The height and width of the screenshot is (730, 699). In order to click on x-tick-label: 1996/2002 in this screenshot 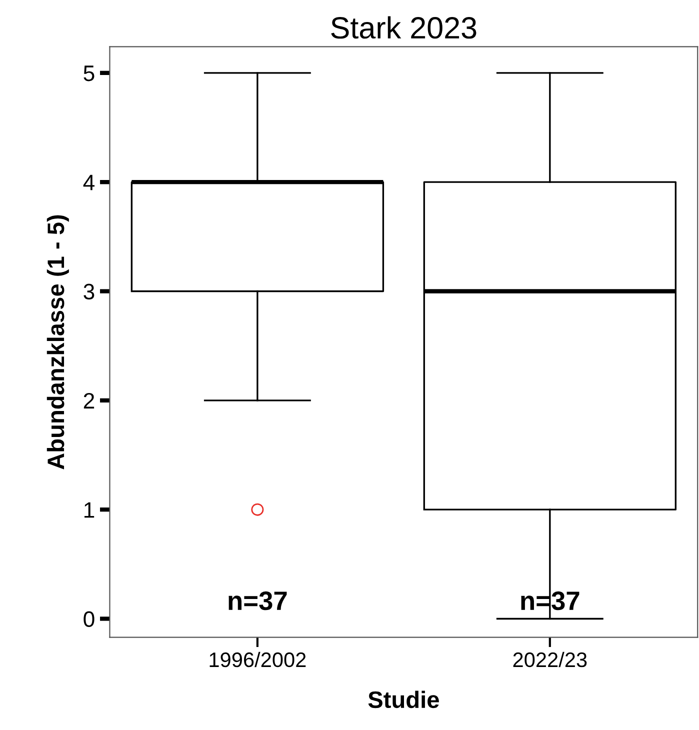, I will do `click(258, 660)`.